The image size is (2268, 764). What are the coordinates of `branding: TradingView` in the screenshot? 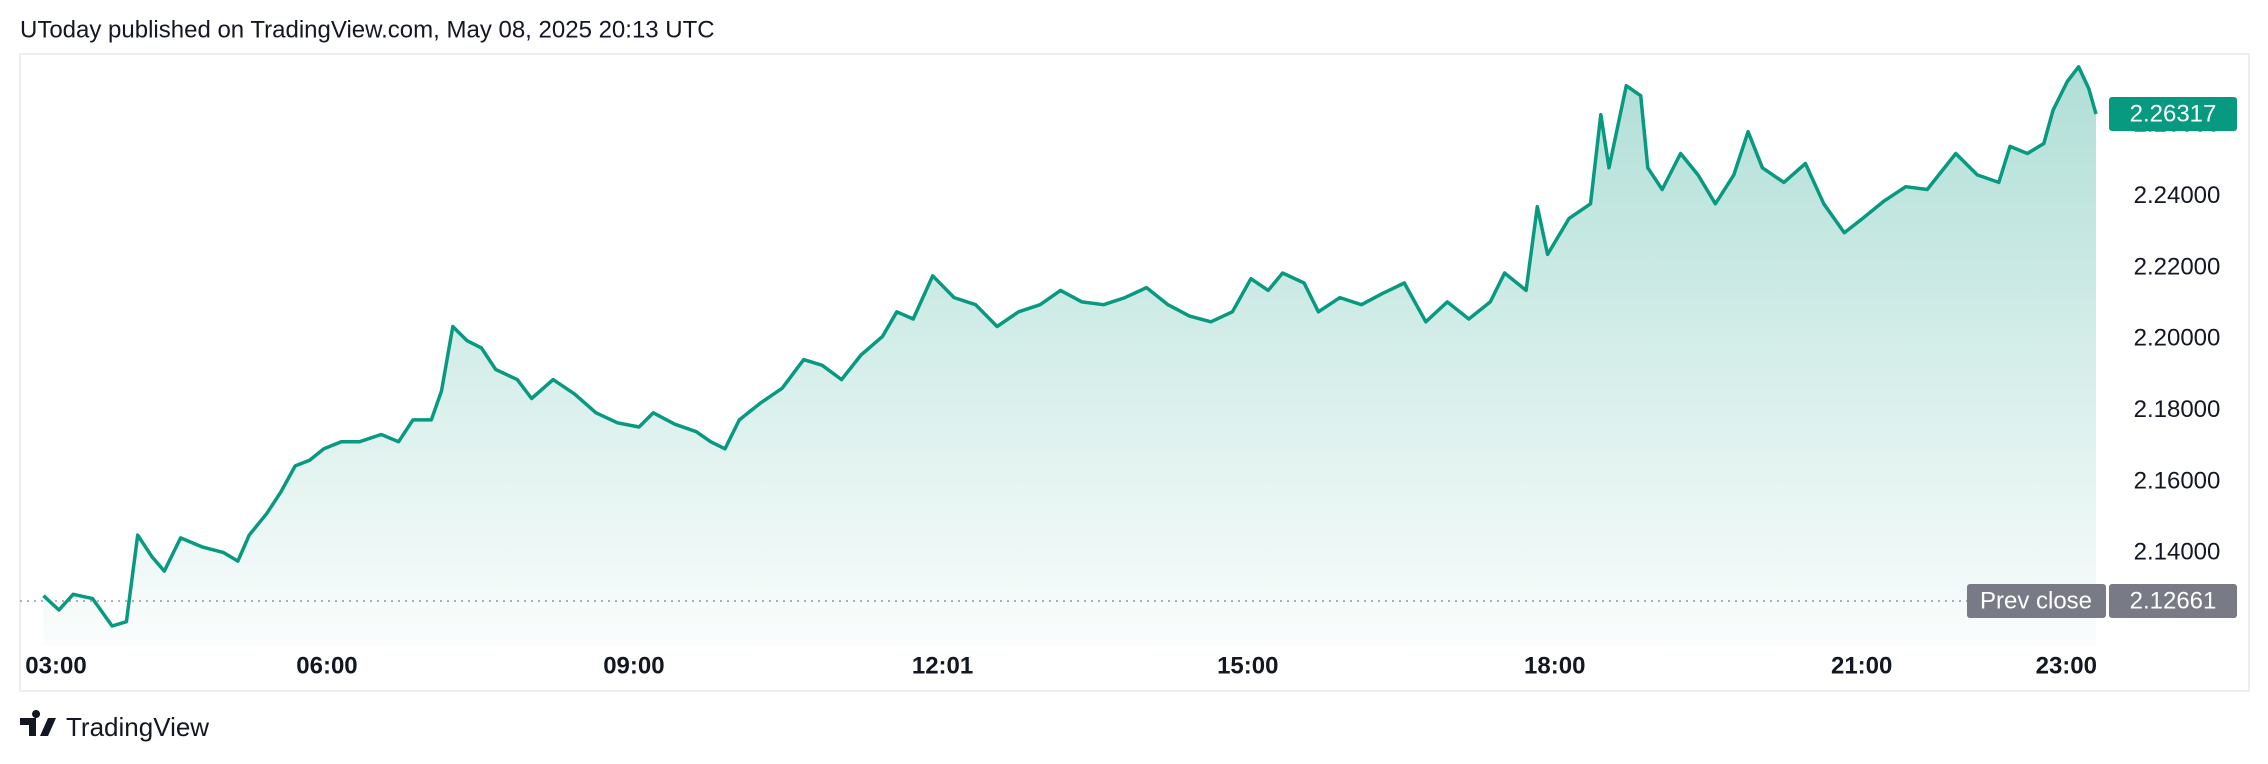 It's located at (137, 727).